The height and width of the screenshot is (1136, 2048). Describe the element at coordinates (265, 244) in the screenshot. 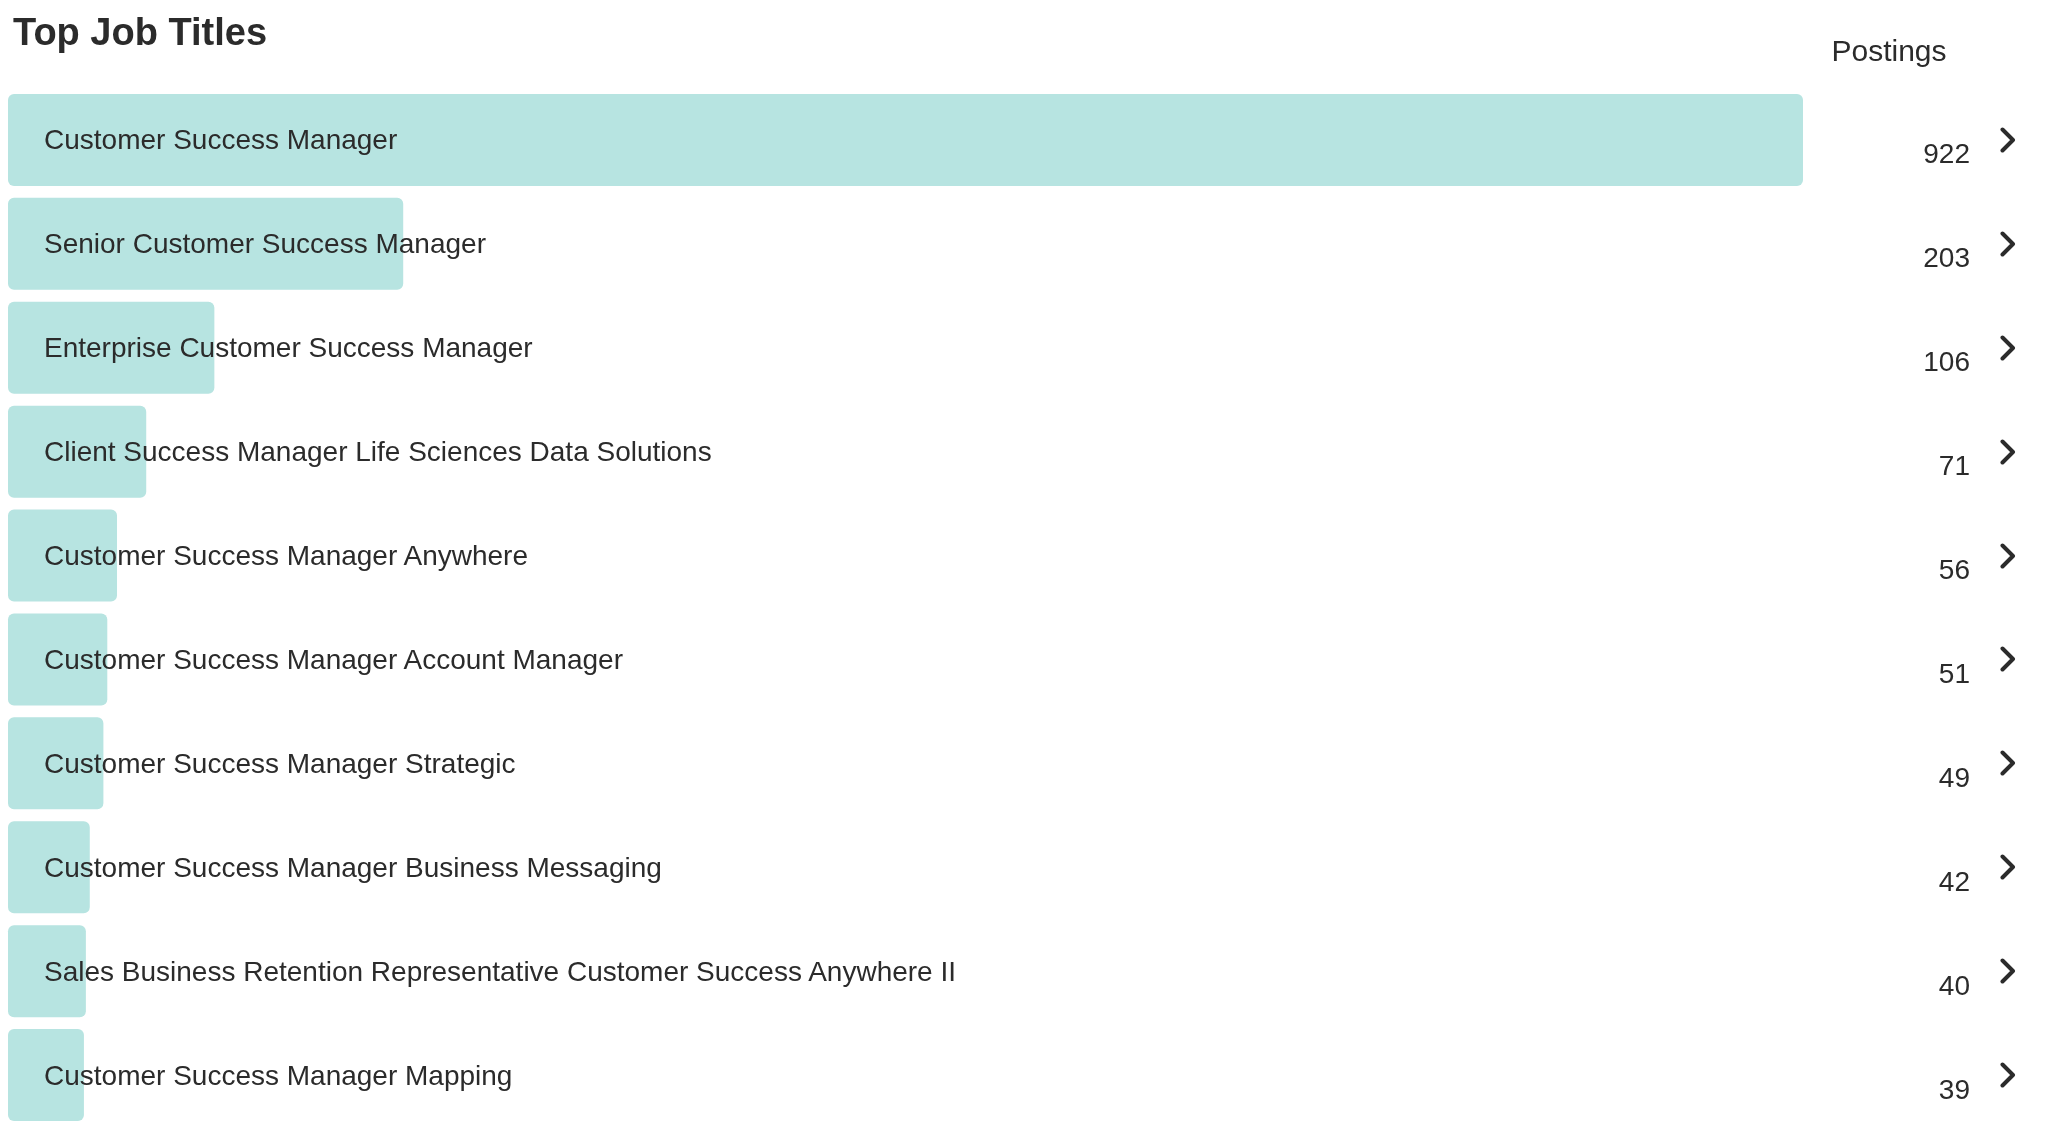

I see `y-tick-label: Senior Customer Success Manager` at that location.